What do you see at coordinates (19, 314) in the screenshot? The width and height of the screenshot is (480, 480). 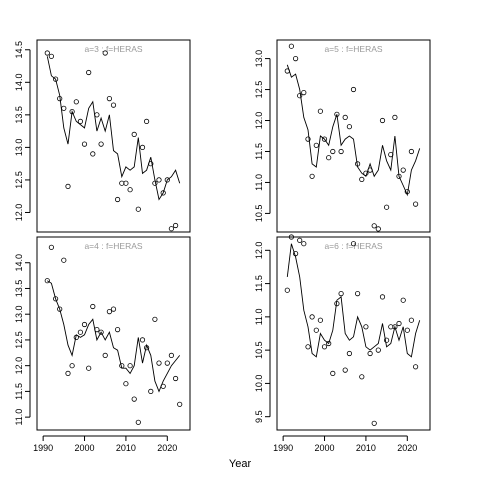 I see `y-tick-label: 13.0` at bounding box center [19, 314].